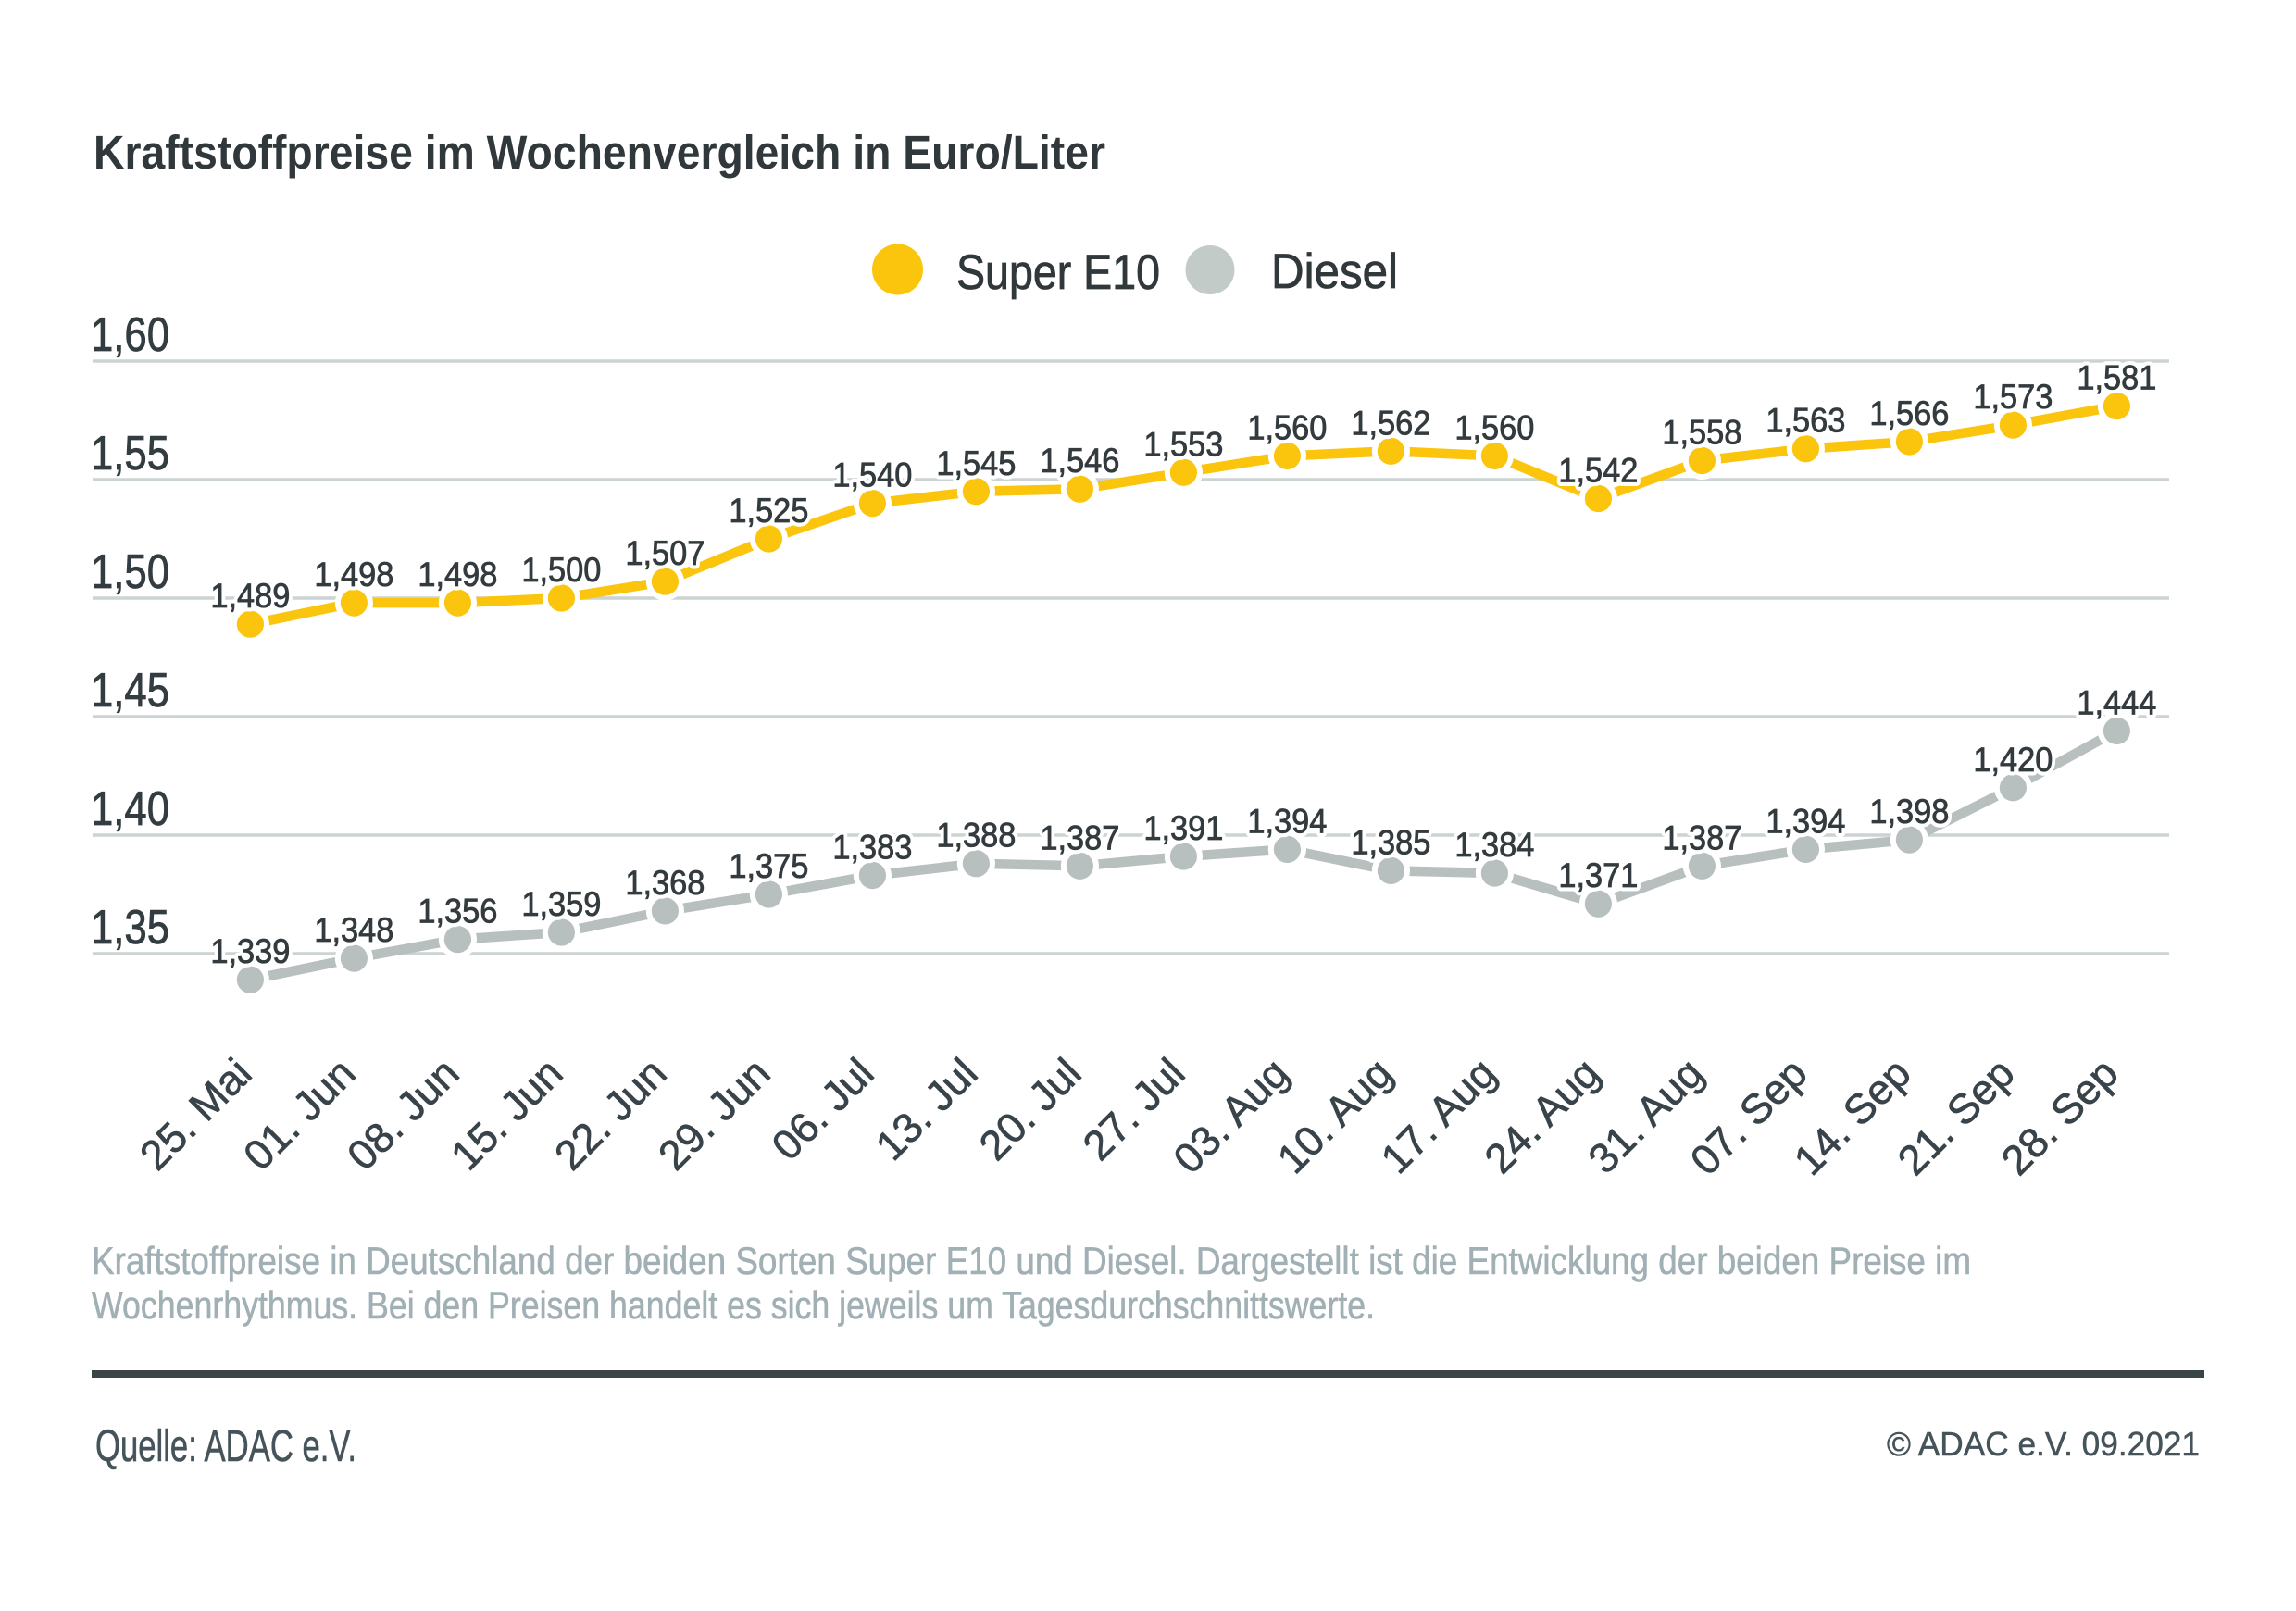 The height and width of the screenshot is (1611, 2296). Describe the element at coordinates (2043, 1444) in the screenshot. I see `svg-text: © ADAC e.V. 09.2021` at that location.